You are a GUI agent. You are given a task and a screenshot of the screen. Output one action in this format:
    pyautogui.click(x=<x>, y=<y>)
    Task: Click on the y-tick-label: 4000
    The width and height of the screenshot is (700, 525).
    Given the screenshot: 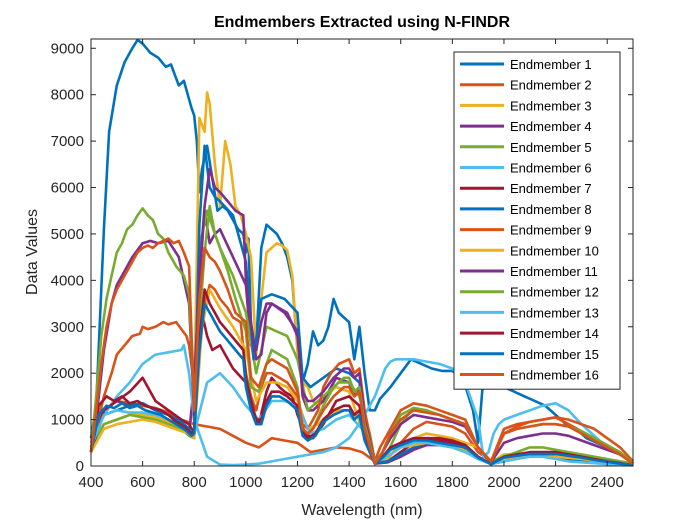 What is the action you would take?
    pyautogui.click(x=67, y=280)
    